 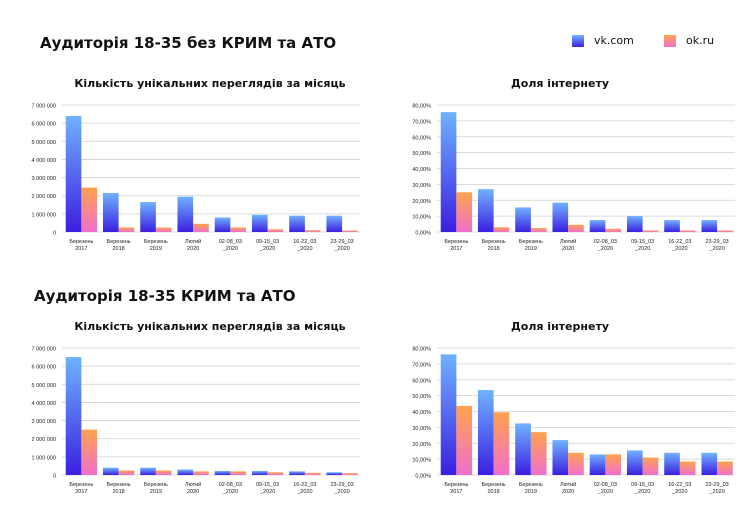 I want to click on y-tick-label: 70,00%, so click(x=421, y=122).